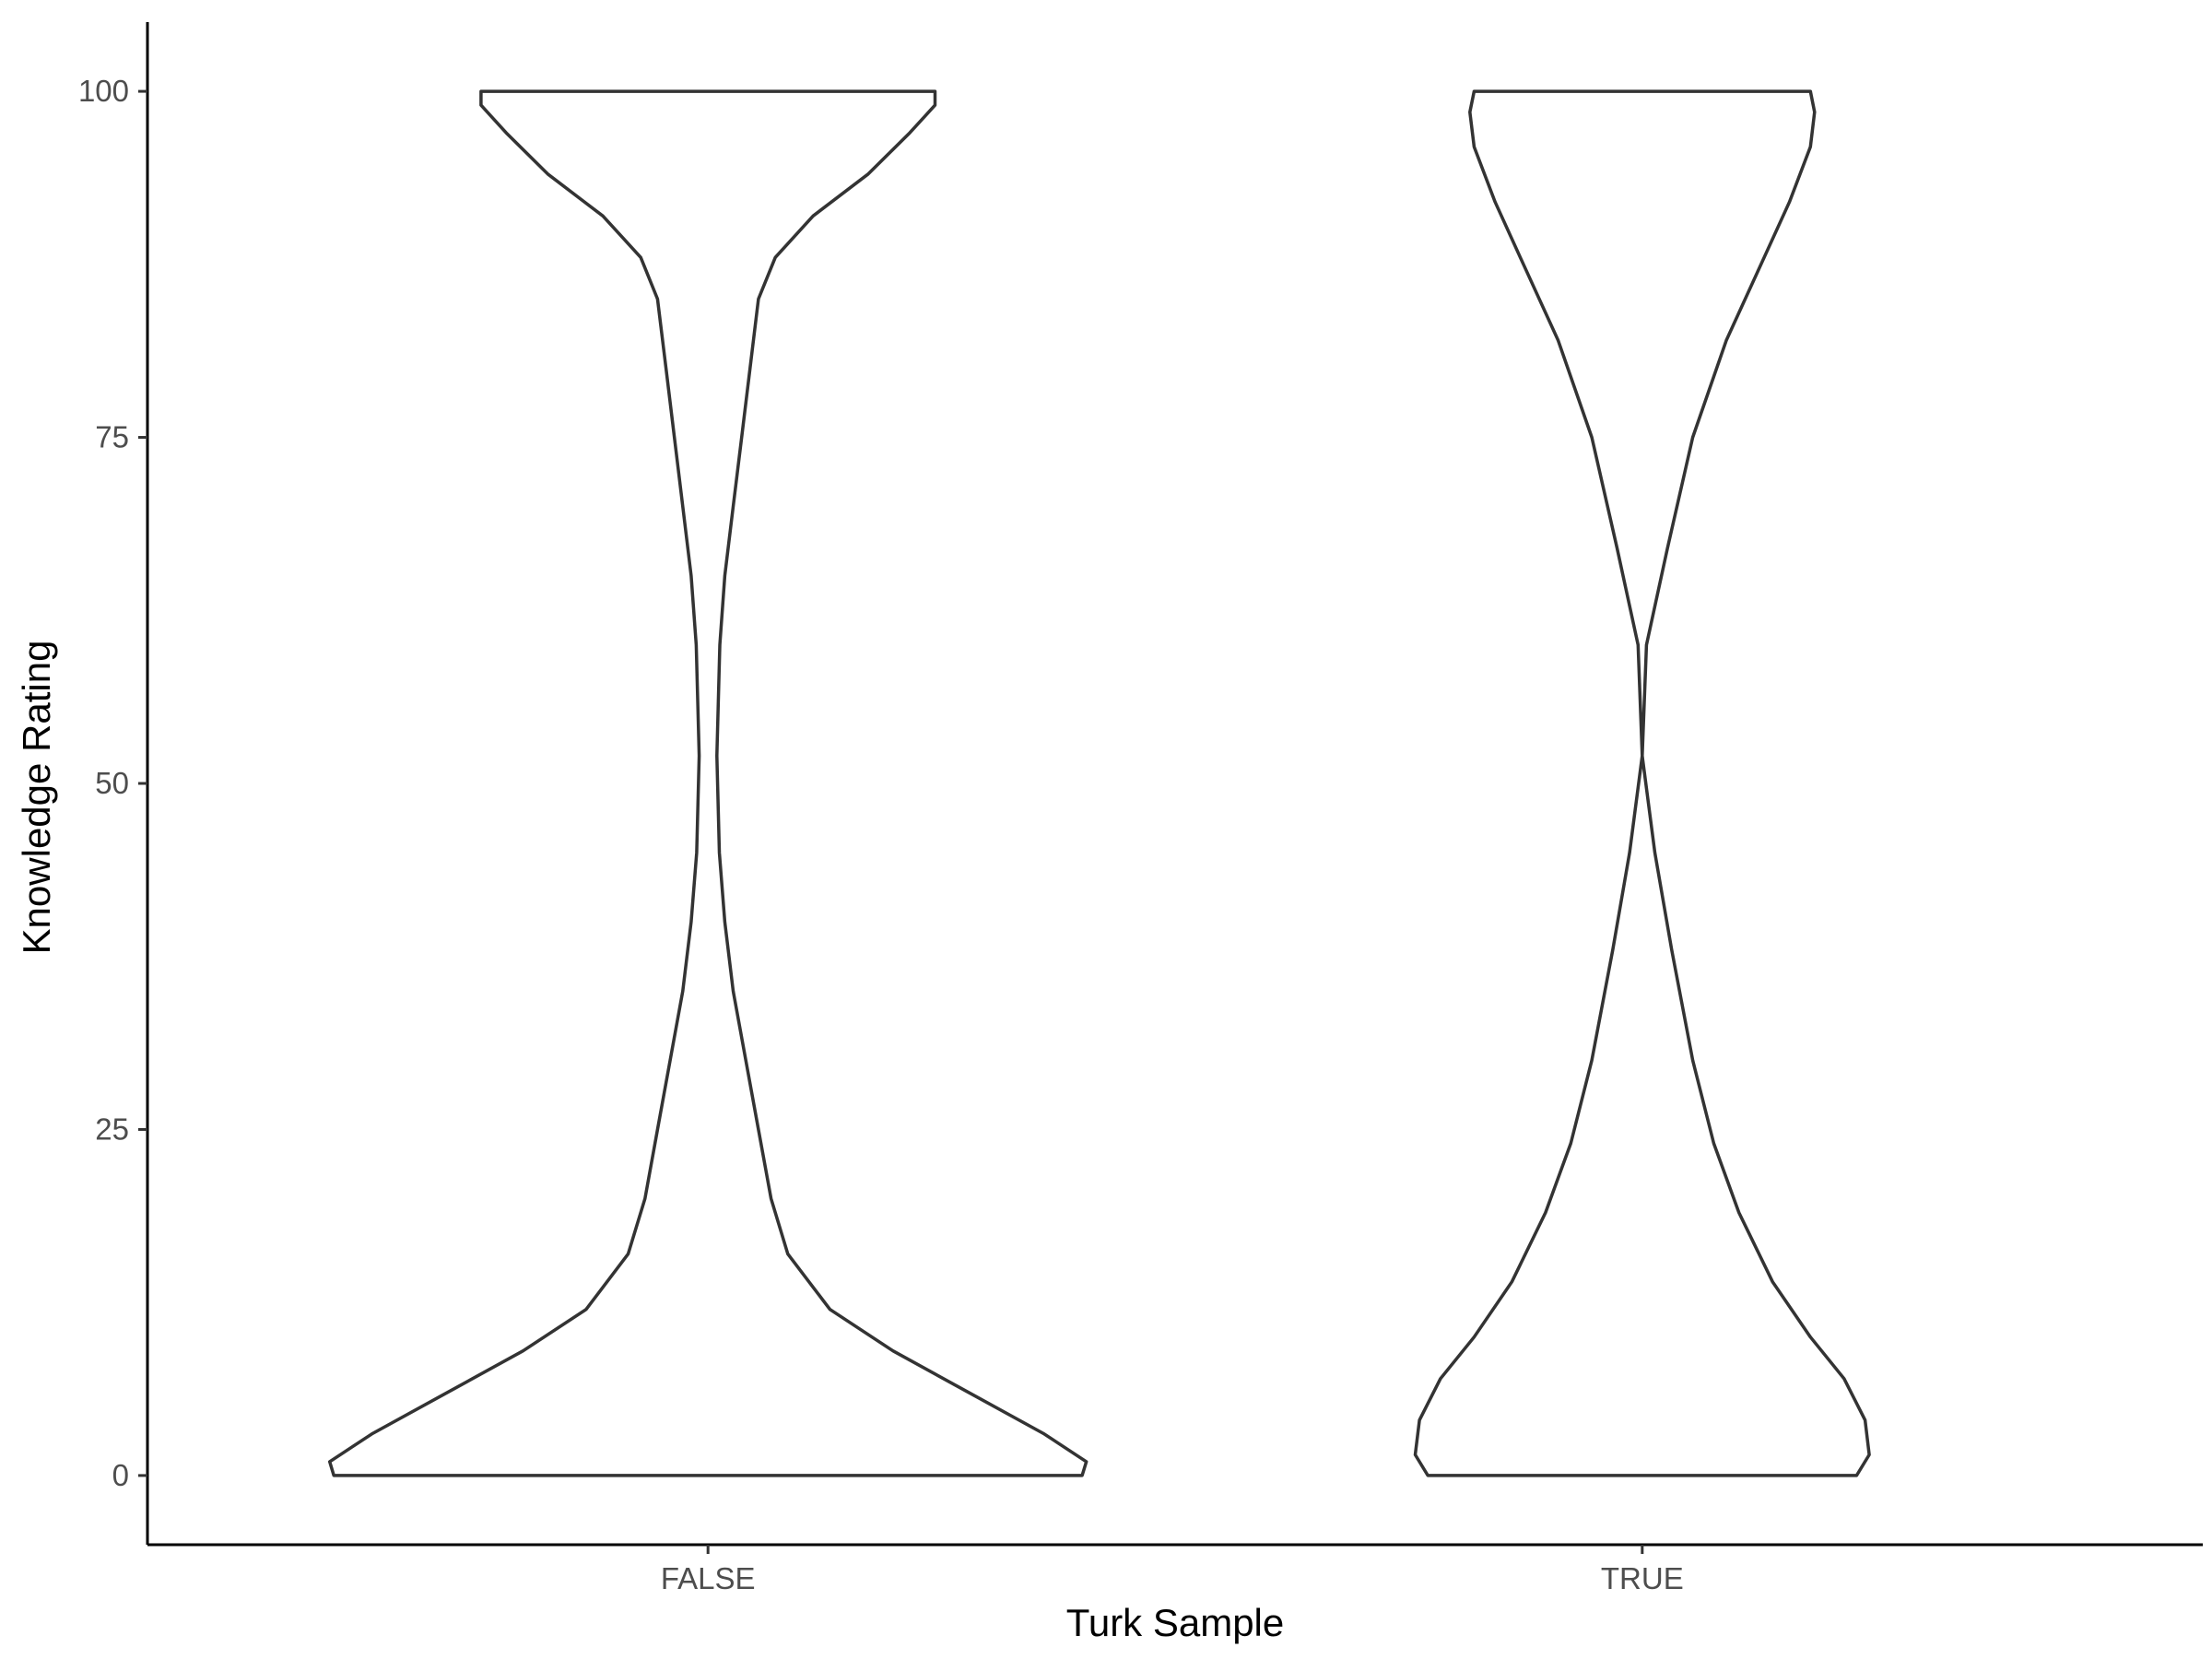  I want to click on y-tick-label: 0, so click(120, 1475).